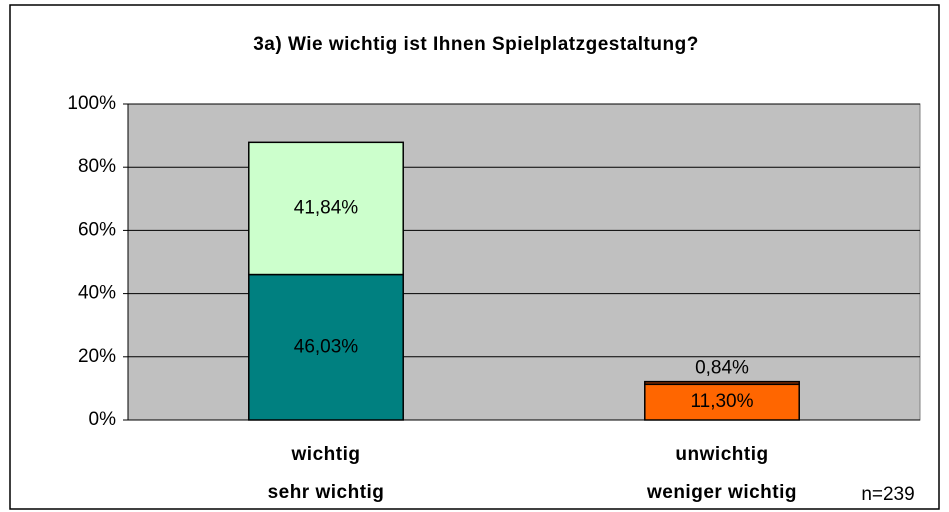  I want to click on value-label: 11,30%, so click(721, 401).